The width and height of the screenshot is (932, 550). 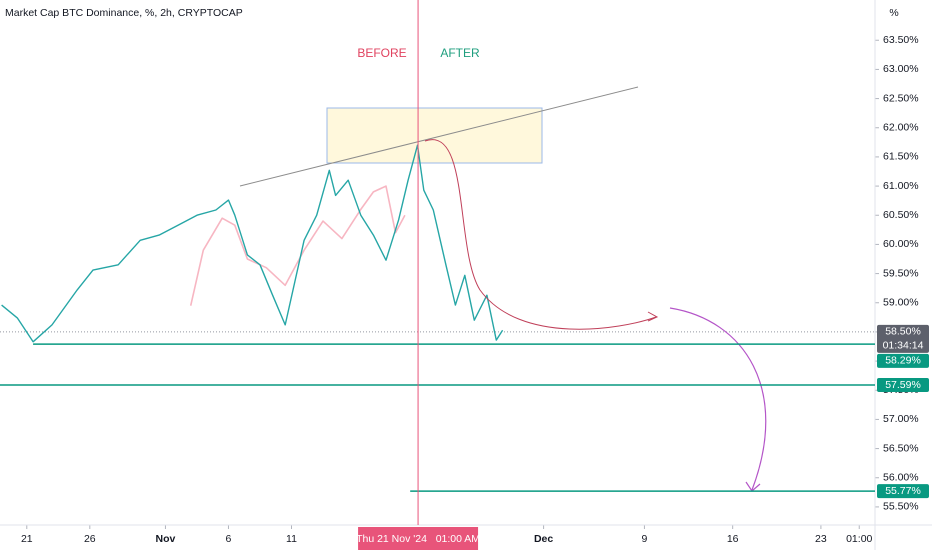 I want to click on y-tick-label: 56.00%, so click(x=901, y=478).